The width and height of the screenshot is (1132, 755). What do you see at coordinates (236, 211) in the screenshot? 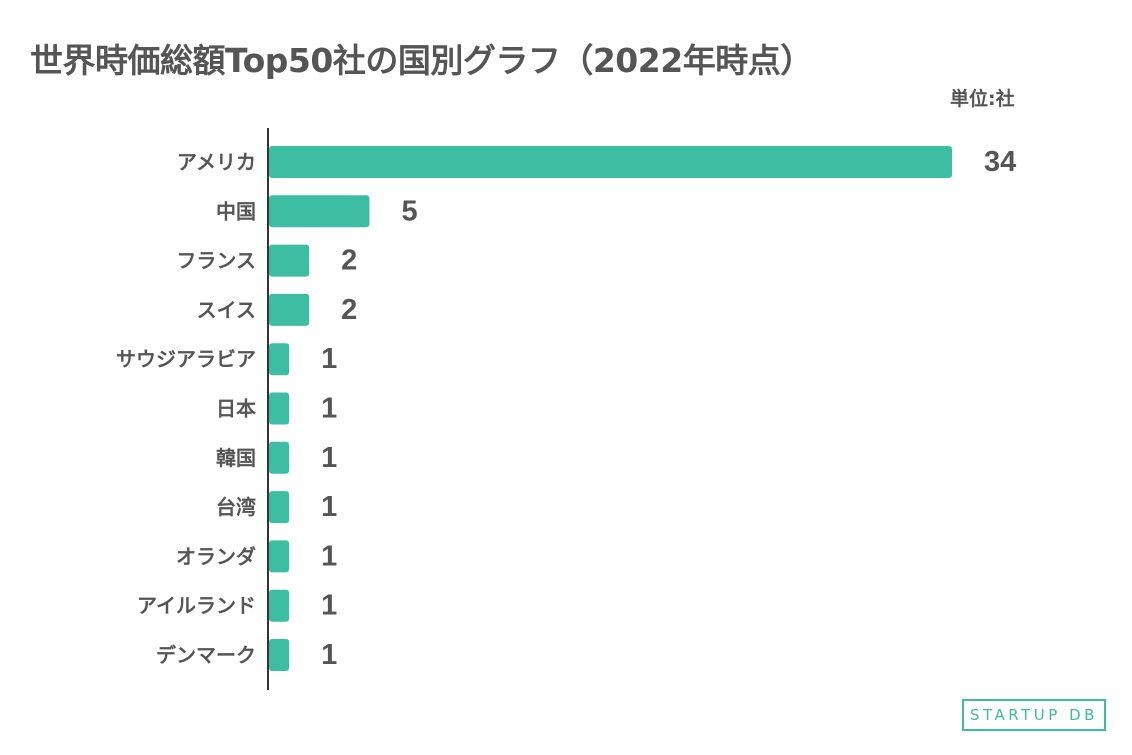
I see `category-label-1: 中国` at bounding box center [236, 211].